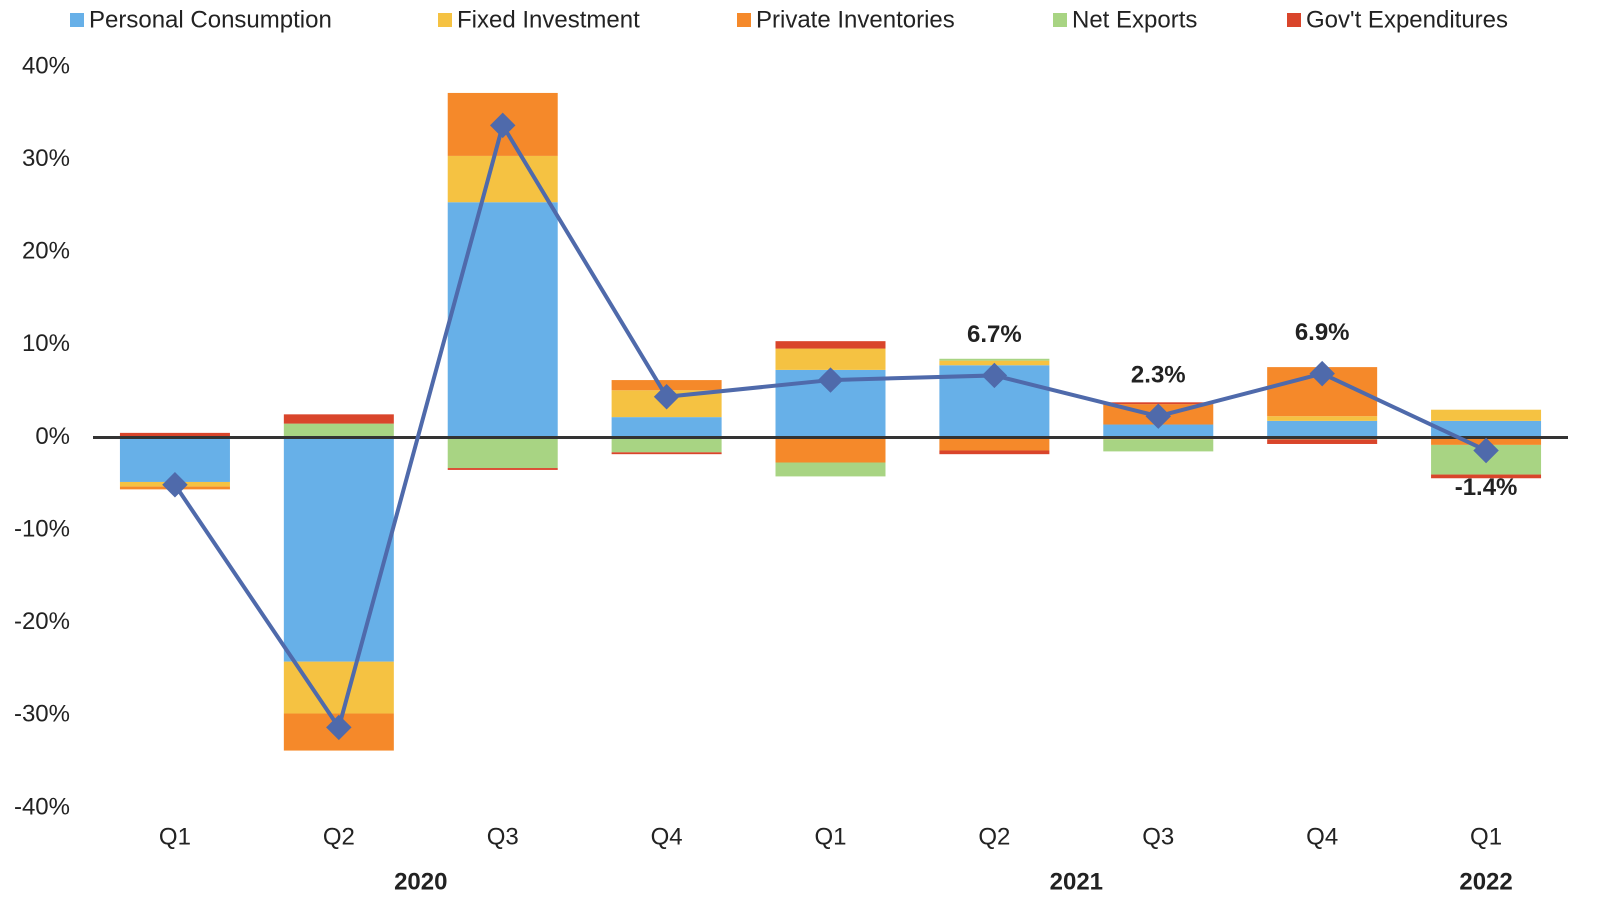 The image size is (1617, 924). Describe the element at coordinates (52, 436) in the screenshot. I see `y-tick-label: 0%` at that location.